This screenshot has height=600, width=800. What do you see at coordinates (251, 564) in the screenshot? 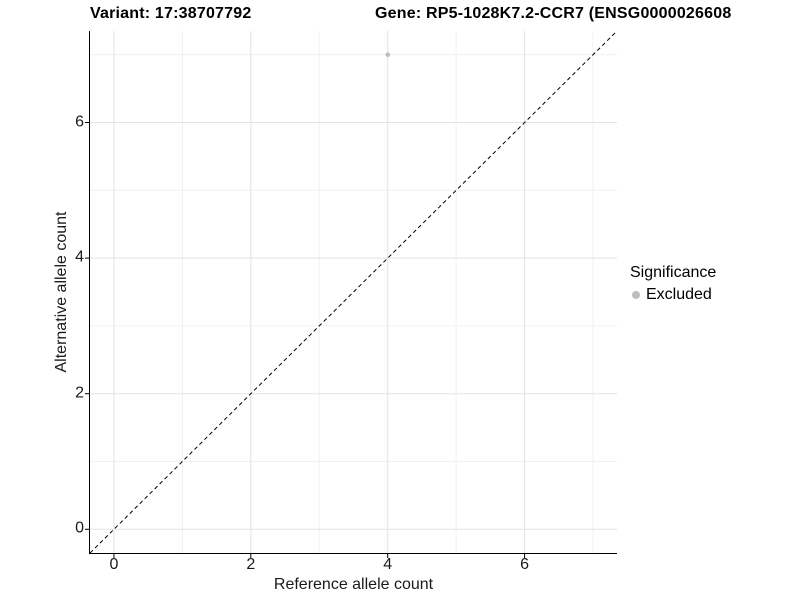
I see `x-tick-label: 2` at bounding box center [251, 564].